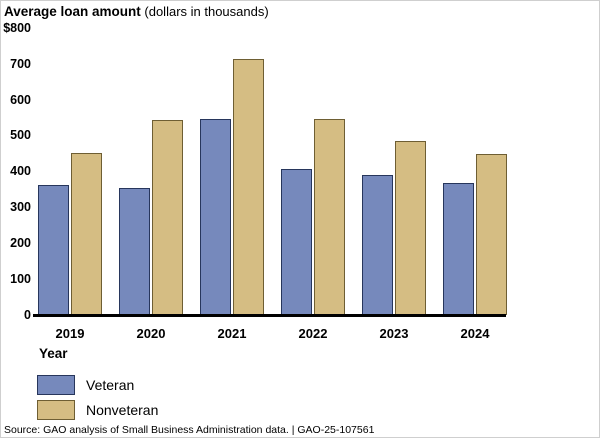 The height and width of the screenshot is (438, 600). I want to click on bar-nonveteran-2020, so click(167, 217).